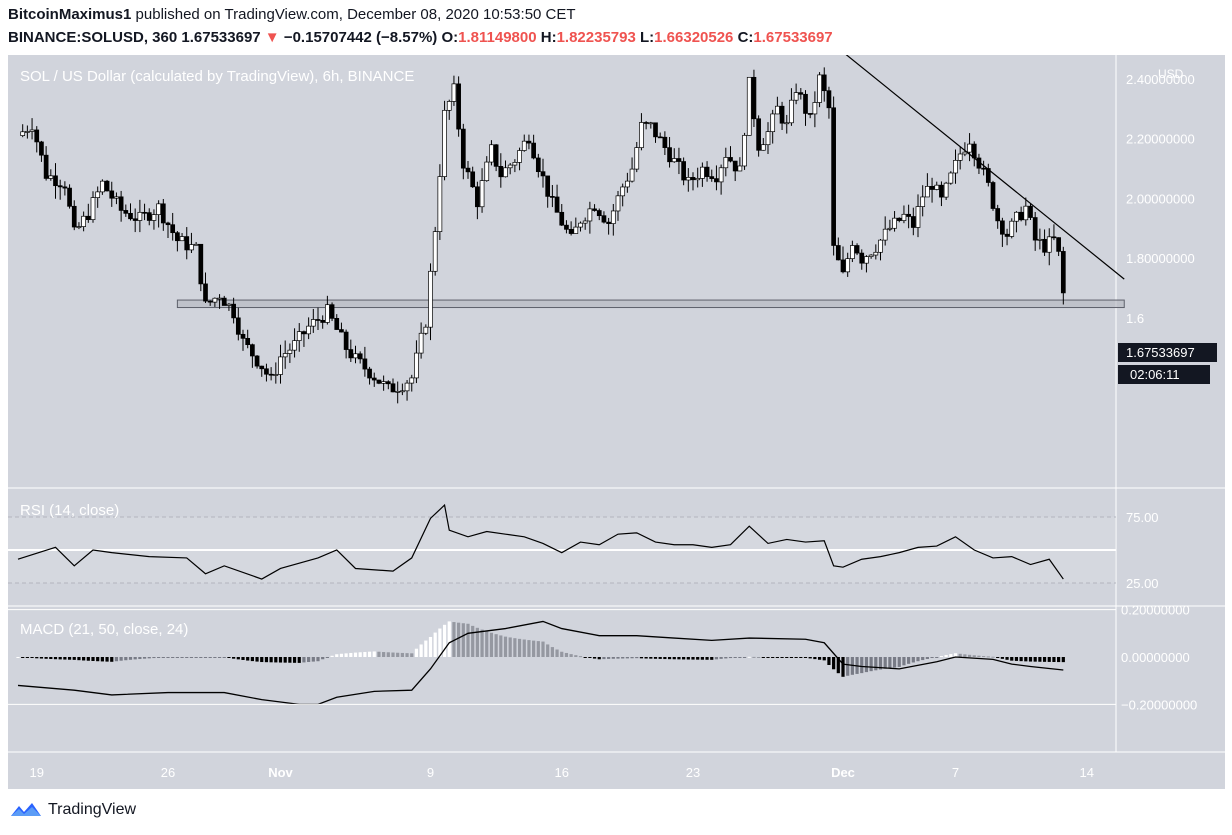 This screenshot has width=1232, height=835. What do you see at coordinates (450, 37) in the screenshot?
I see `open-label: O:` at bounding box center [450, 37].